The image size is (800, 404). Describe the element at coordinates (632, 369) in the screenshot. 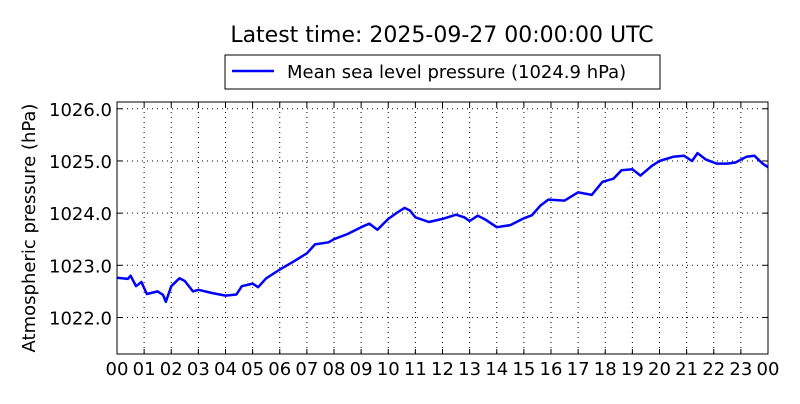

I see `x-tick-label: 19` at that location.